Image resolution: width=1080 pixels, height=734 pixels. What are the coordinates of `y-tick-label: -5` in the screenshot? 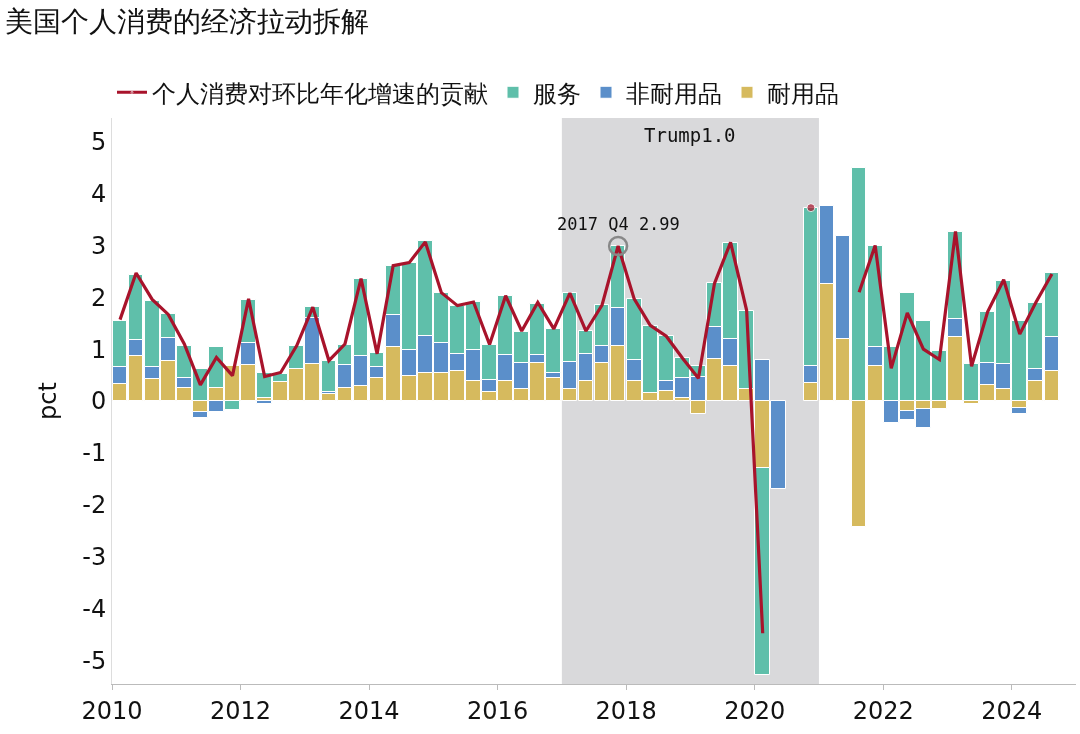 It's located at (94, 660).